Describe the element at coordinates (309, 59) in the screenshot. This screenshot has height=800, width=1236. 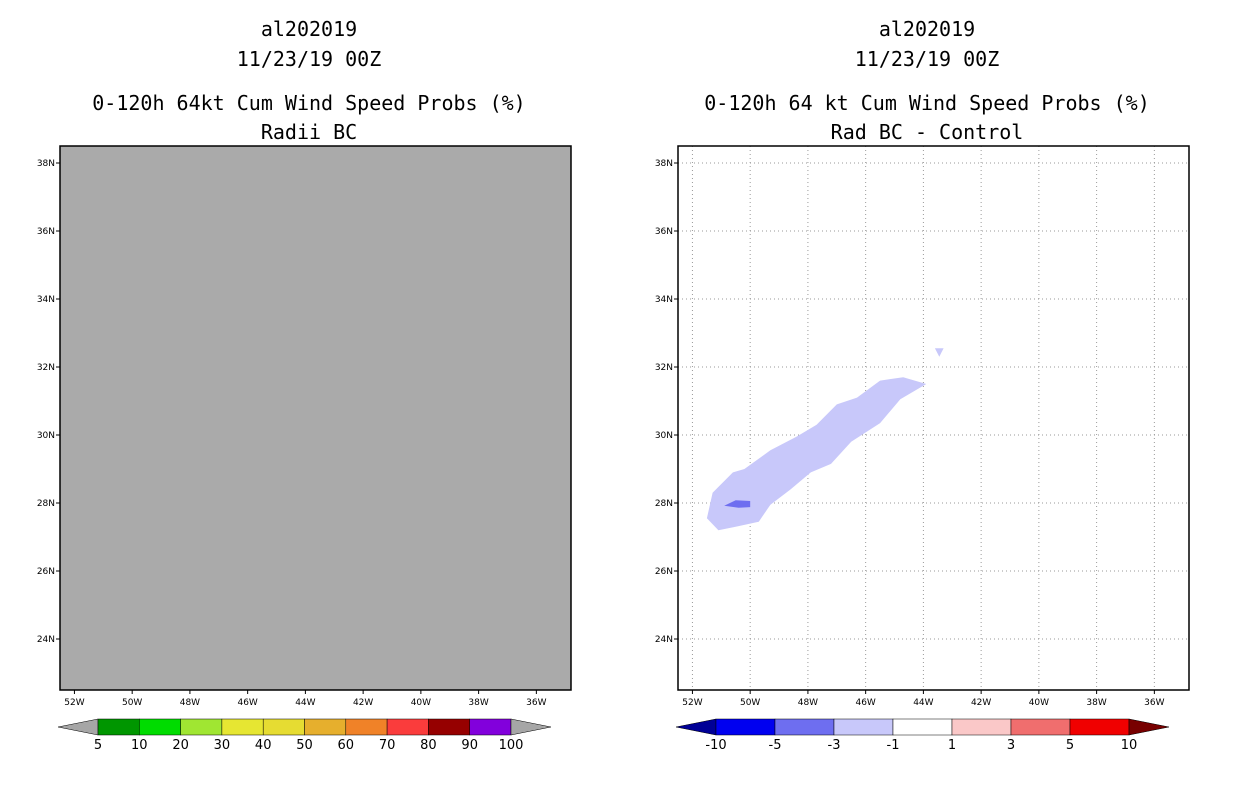
I see `left-title-datetime: 11/23/19 00Z` at that location.